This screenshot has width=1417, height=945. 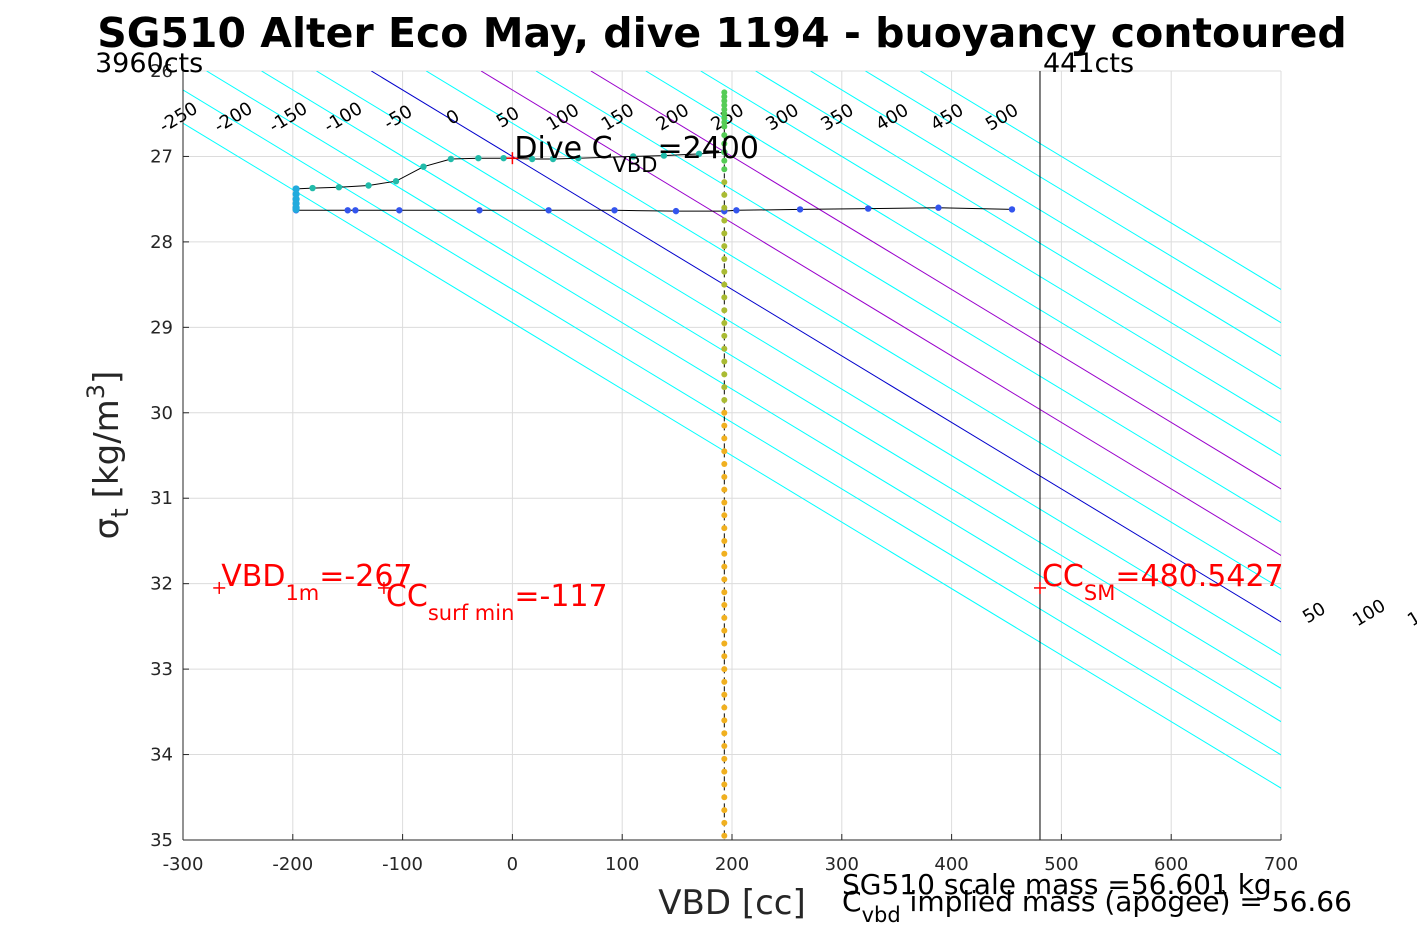 What do you see at coordinates (316, 582) in the screenshot?
I see `vbd-1m-label: VBD1m=-267` at bounding box center [316, 582].